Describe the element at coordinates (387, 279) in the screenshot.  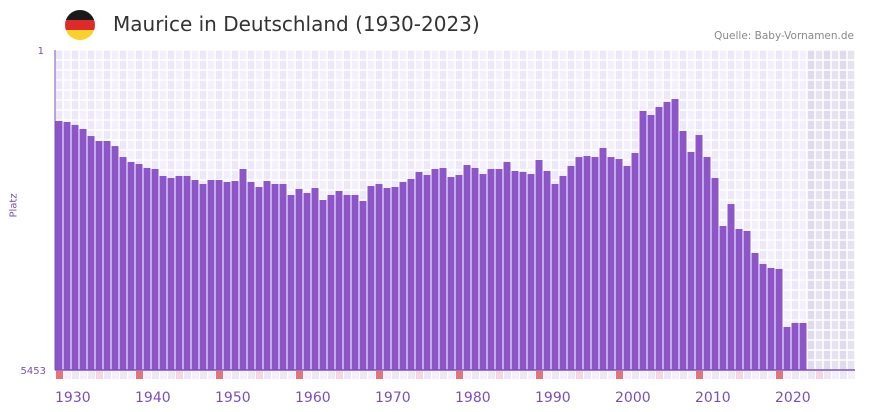
I see `bar-1971` at that location.